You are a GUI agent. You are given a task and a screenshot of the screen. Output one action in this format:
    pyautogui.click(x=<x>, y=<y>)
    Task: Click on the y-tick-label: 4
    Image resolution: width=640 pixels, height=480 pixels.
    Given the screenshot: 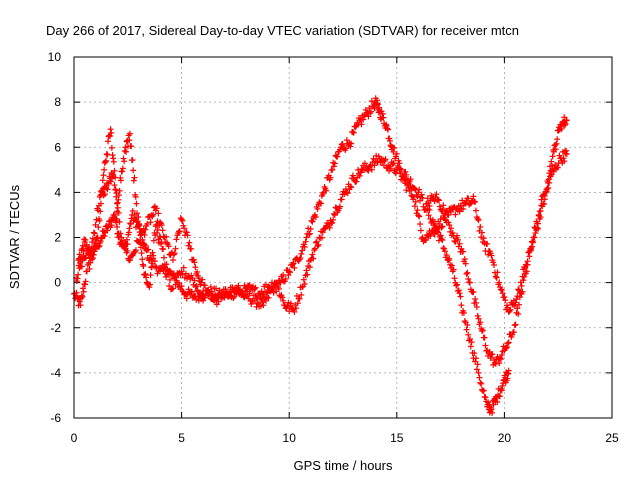 What is the action you would take?
    pyautogui.click(x=57, y=192)
    